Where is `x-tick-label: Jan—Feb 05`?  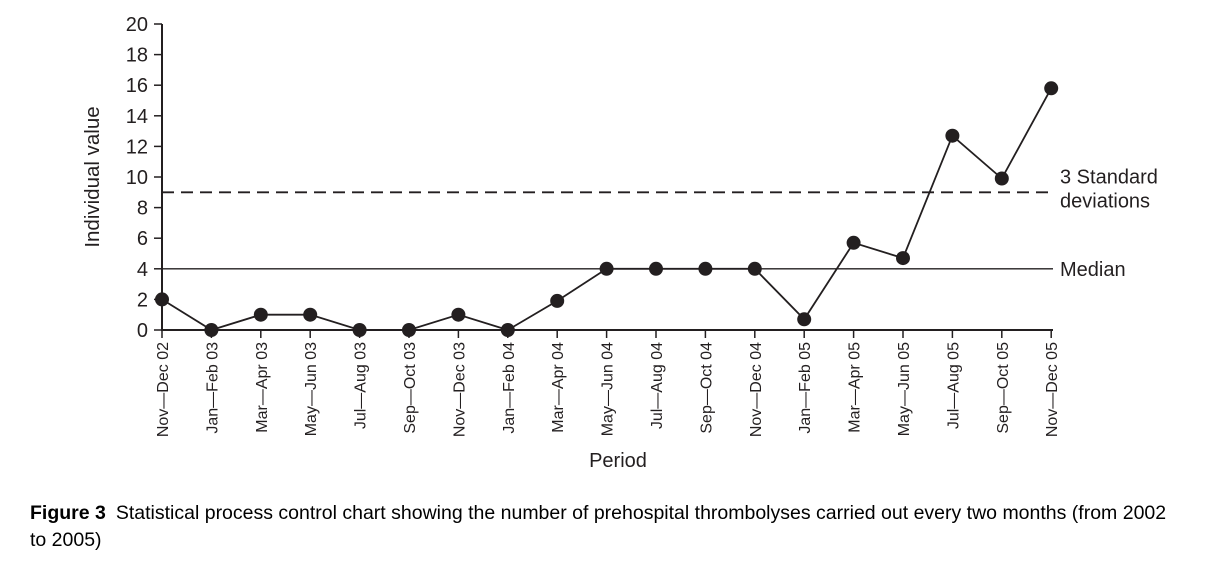
x-tick-label: Jan—Feb 05 is located at coordinates (805, 388).